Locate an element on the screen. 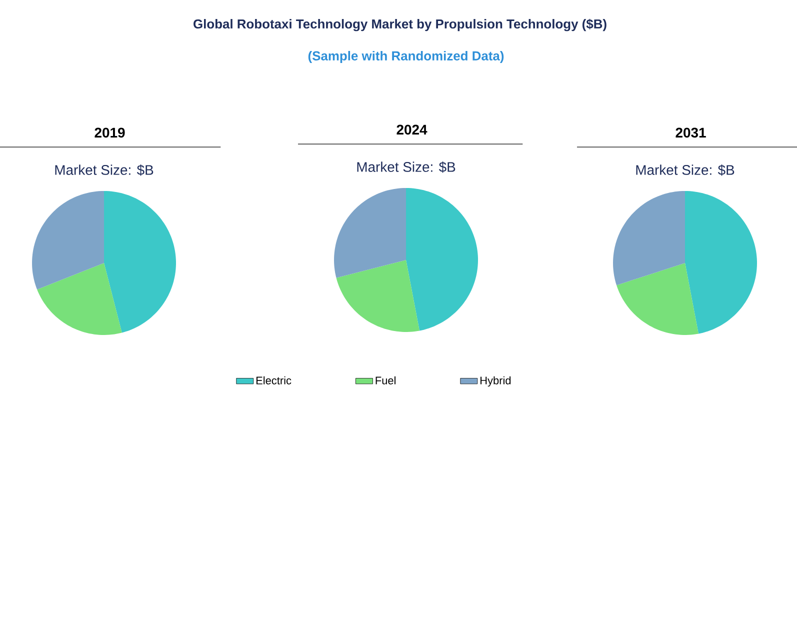  chart-title: 2019 is located at coordinates (109, 133).